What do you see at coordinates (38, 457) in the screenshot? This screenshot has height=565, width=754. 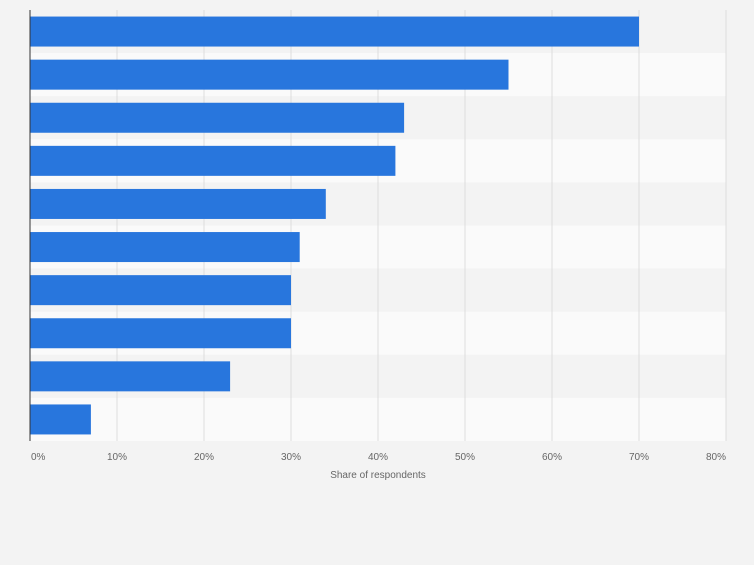 I see `x-tick-label: 0%` at bounding box center [38, 457].